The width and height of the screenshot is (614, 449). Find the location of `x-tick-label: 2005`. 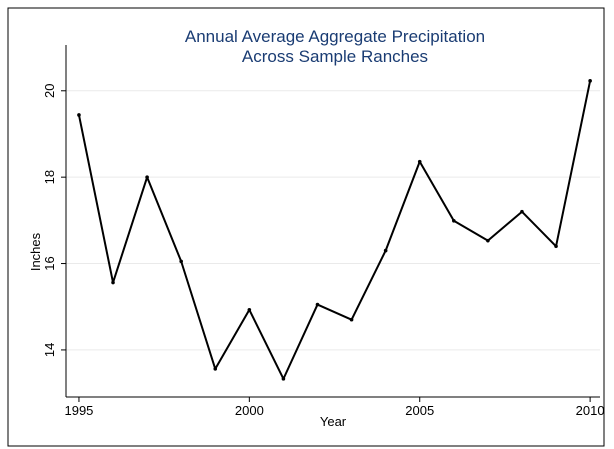

x-tick-label: 2005 is located at coordinates (419, 410).